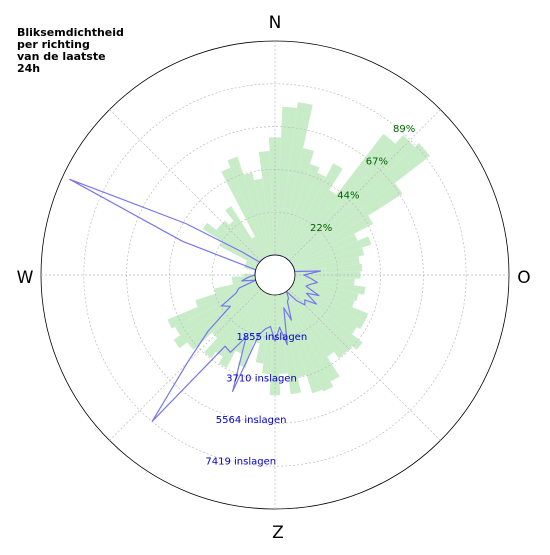 The width and height of the screenshot is (550, 555). What do you see at coordinates (70, 32) in the screenshot?
I see `chart-title-line: Bliksemdichtheid` at bounding box center [70, 32].